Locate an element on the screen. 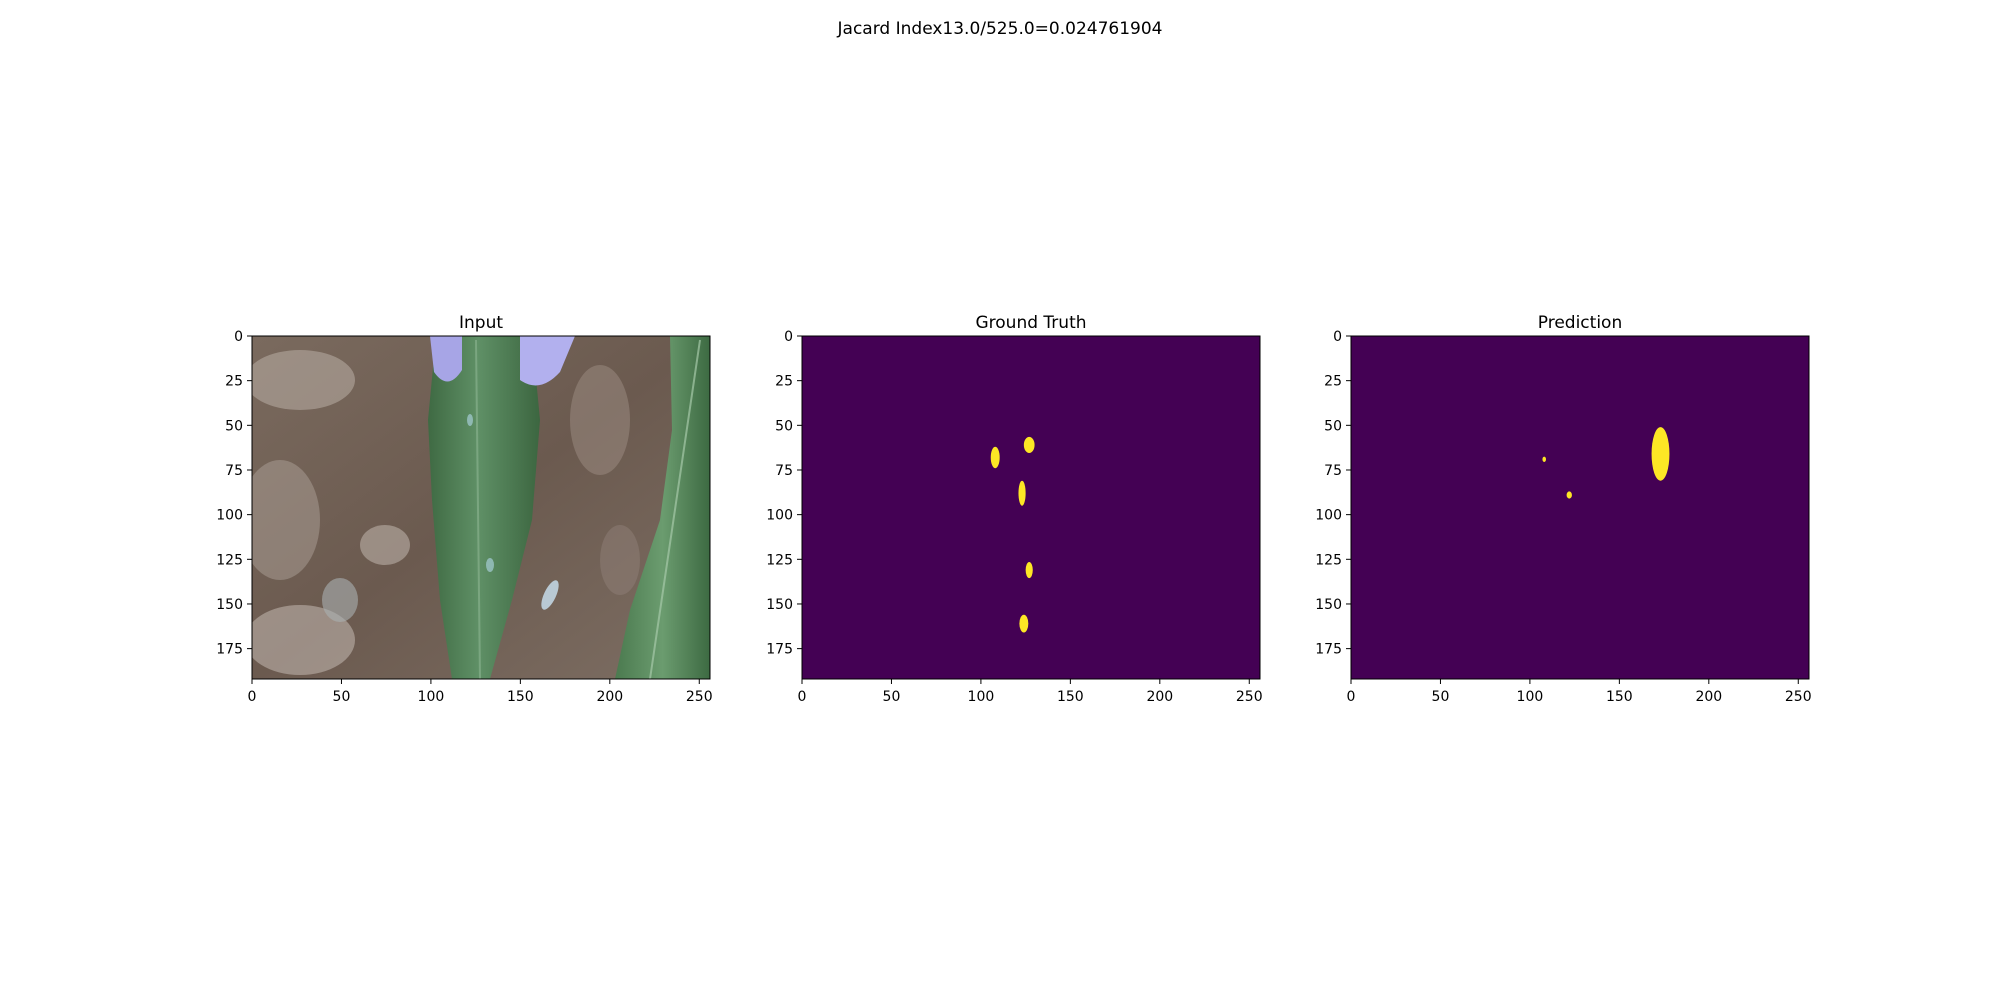  input-ytick-label: 25 is located at coordinates (234, 382).